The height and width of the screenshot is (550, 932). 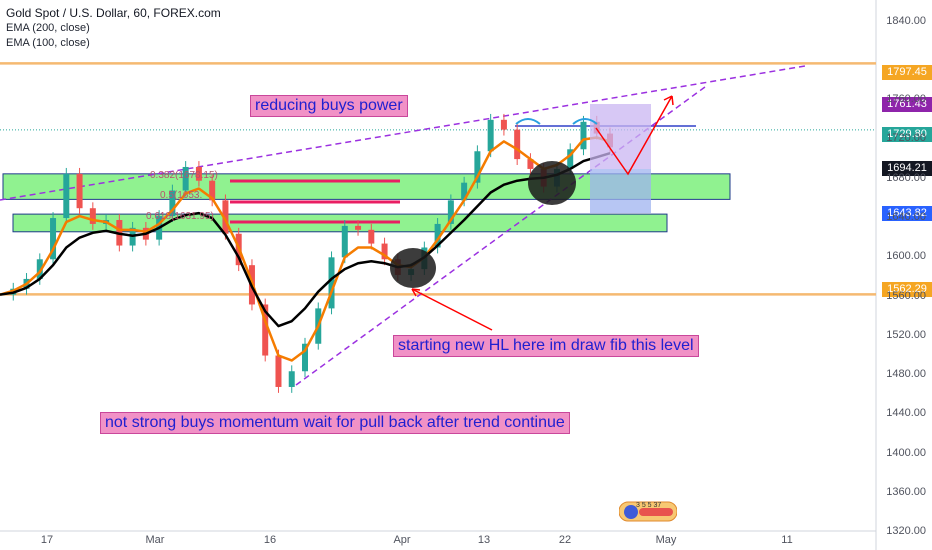 What do you see at coordinates (484, 540) in the screenshot?
I see `x-tick-label: 13` at bounding box center [484, 540].